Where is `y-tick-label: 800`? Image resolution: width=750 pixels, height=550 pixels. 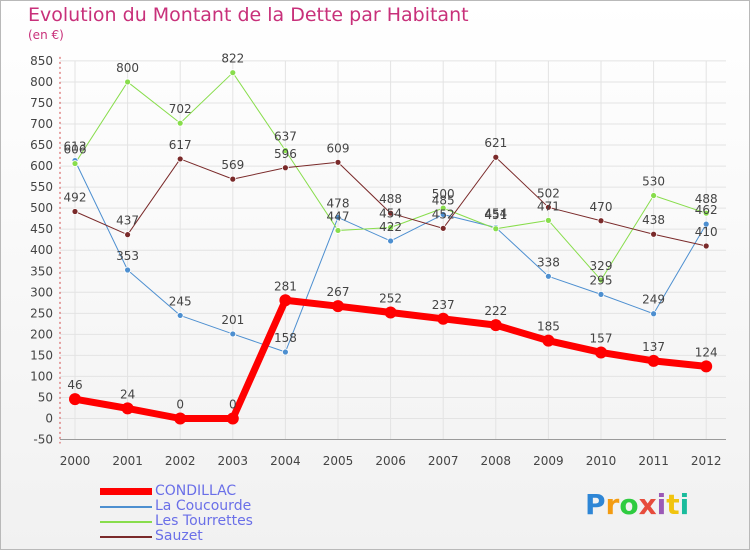
y-tick-label: 800 is located at coordinates (41, 82).